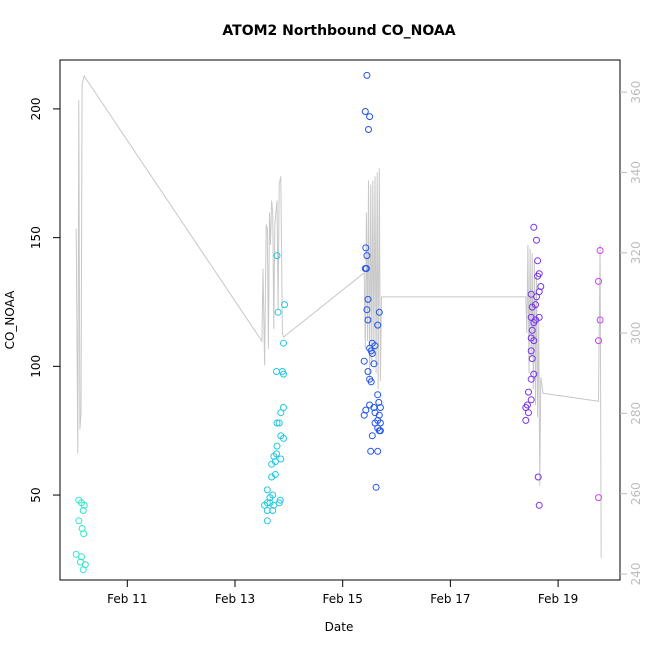  I want to click on y2-tick-label: 320, so click(636, 252).